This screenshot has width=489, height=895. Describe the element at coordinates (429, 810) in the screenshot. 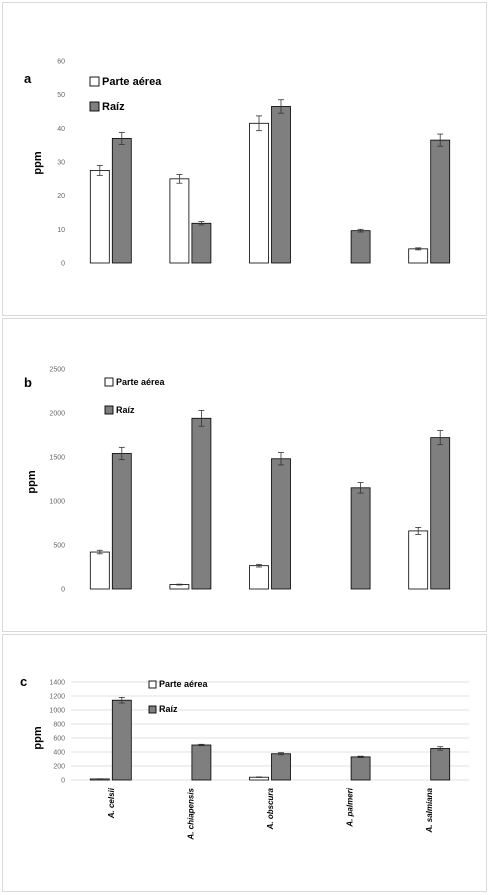

I see `x-category-label: A. salmiana` at that location.